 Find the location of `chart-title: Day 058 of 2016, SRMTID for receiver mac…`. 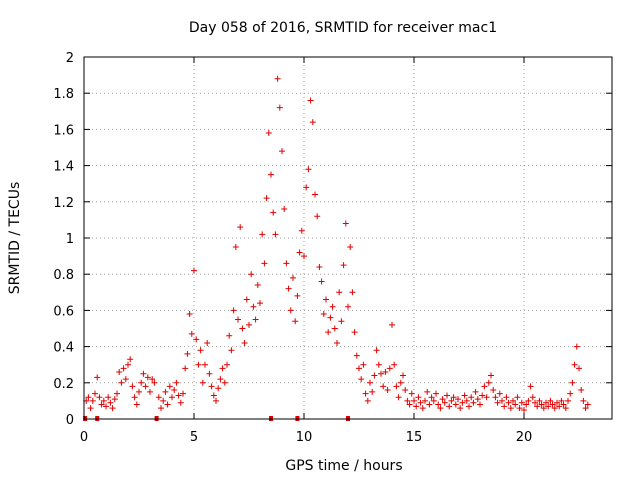

chart-title: Day 058 of 2016, SRMTID for receiver mac… is located at coordinates (343, 28).